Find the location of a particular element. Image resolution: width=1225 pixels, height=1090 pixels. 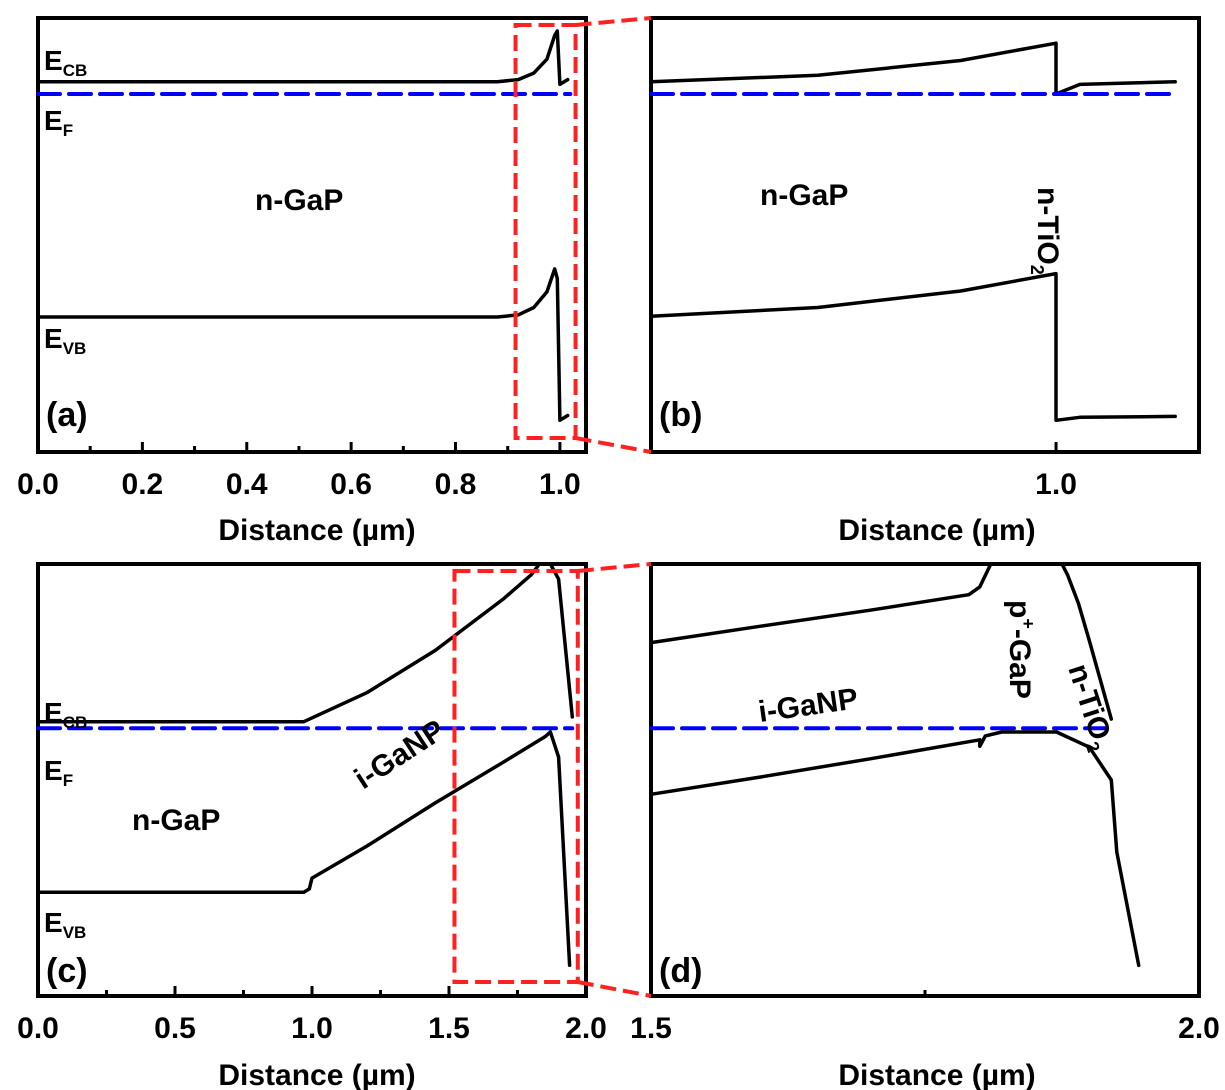

evb-label: EVB is located at coordinates (65, 340).